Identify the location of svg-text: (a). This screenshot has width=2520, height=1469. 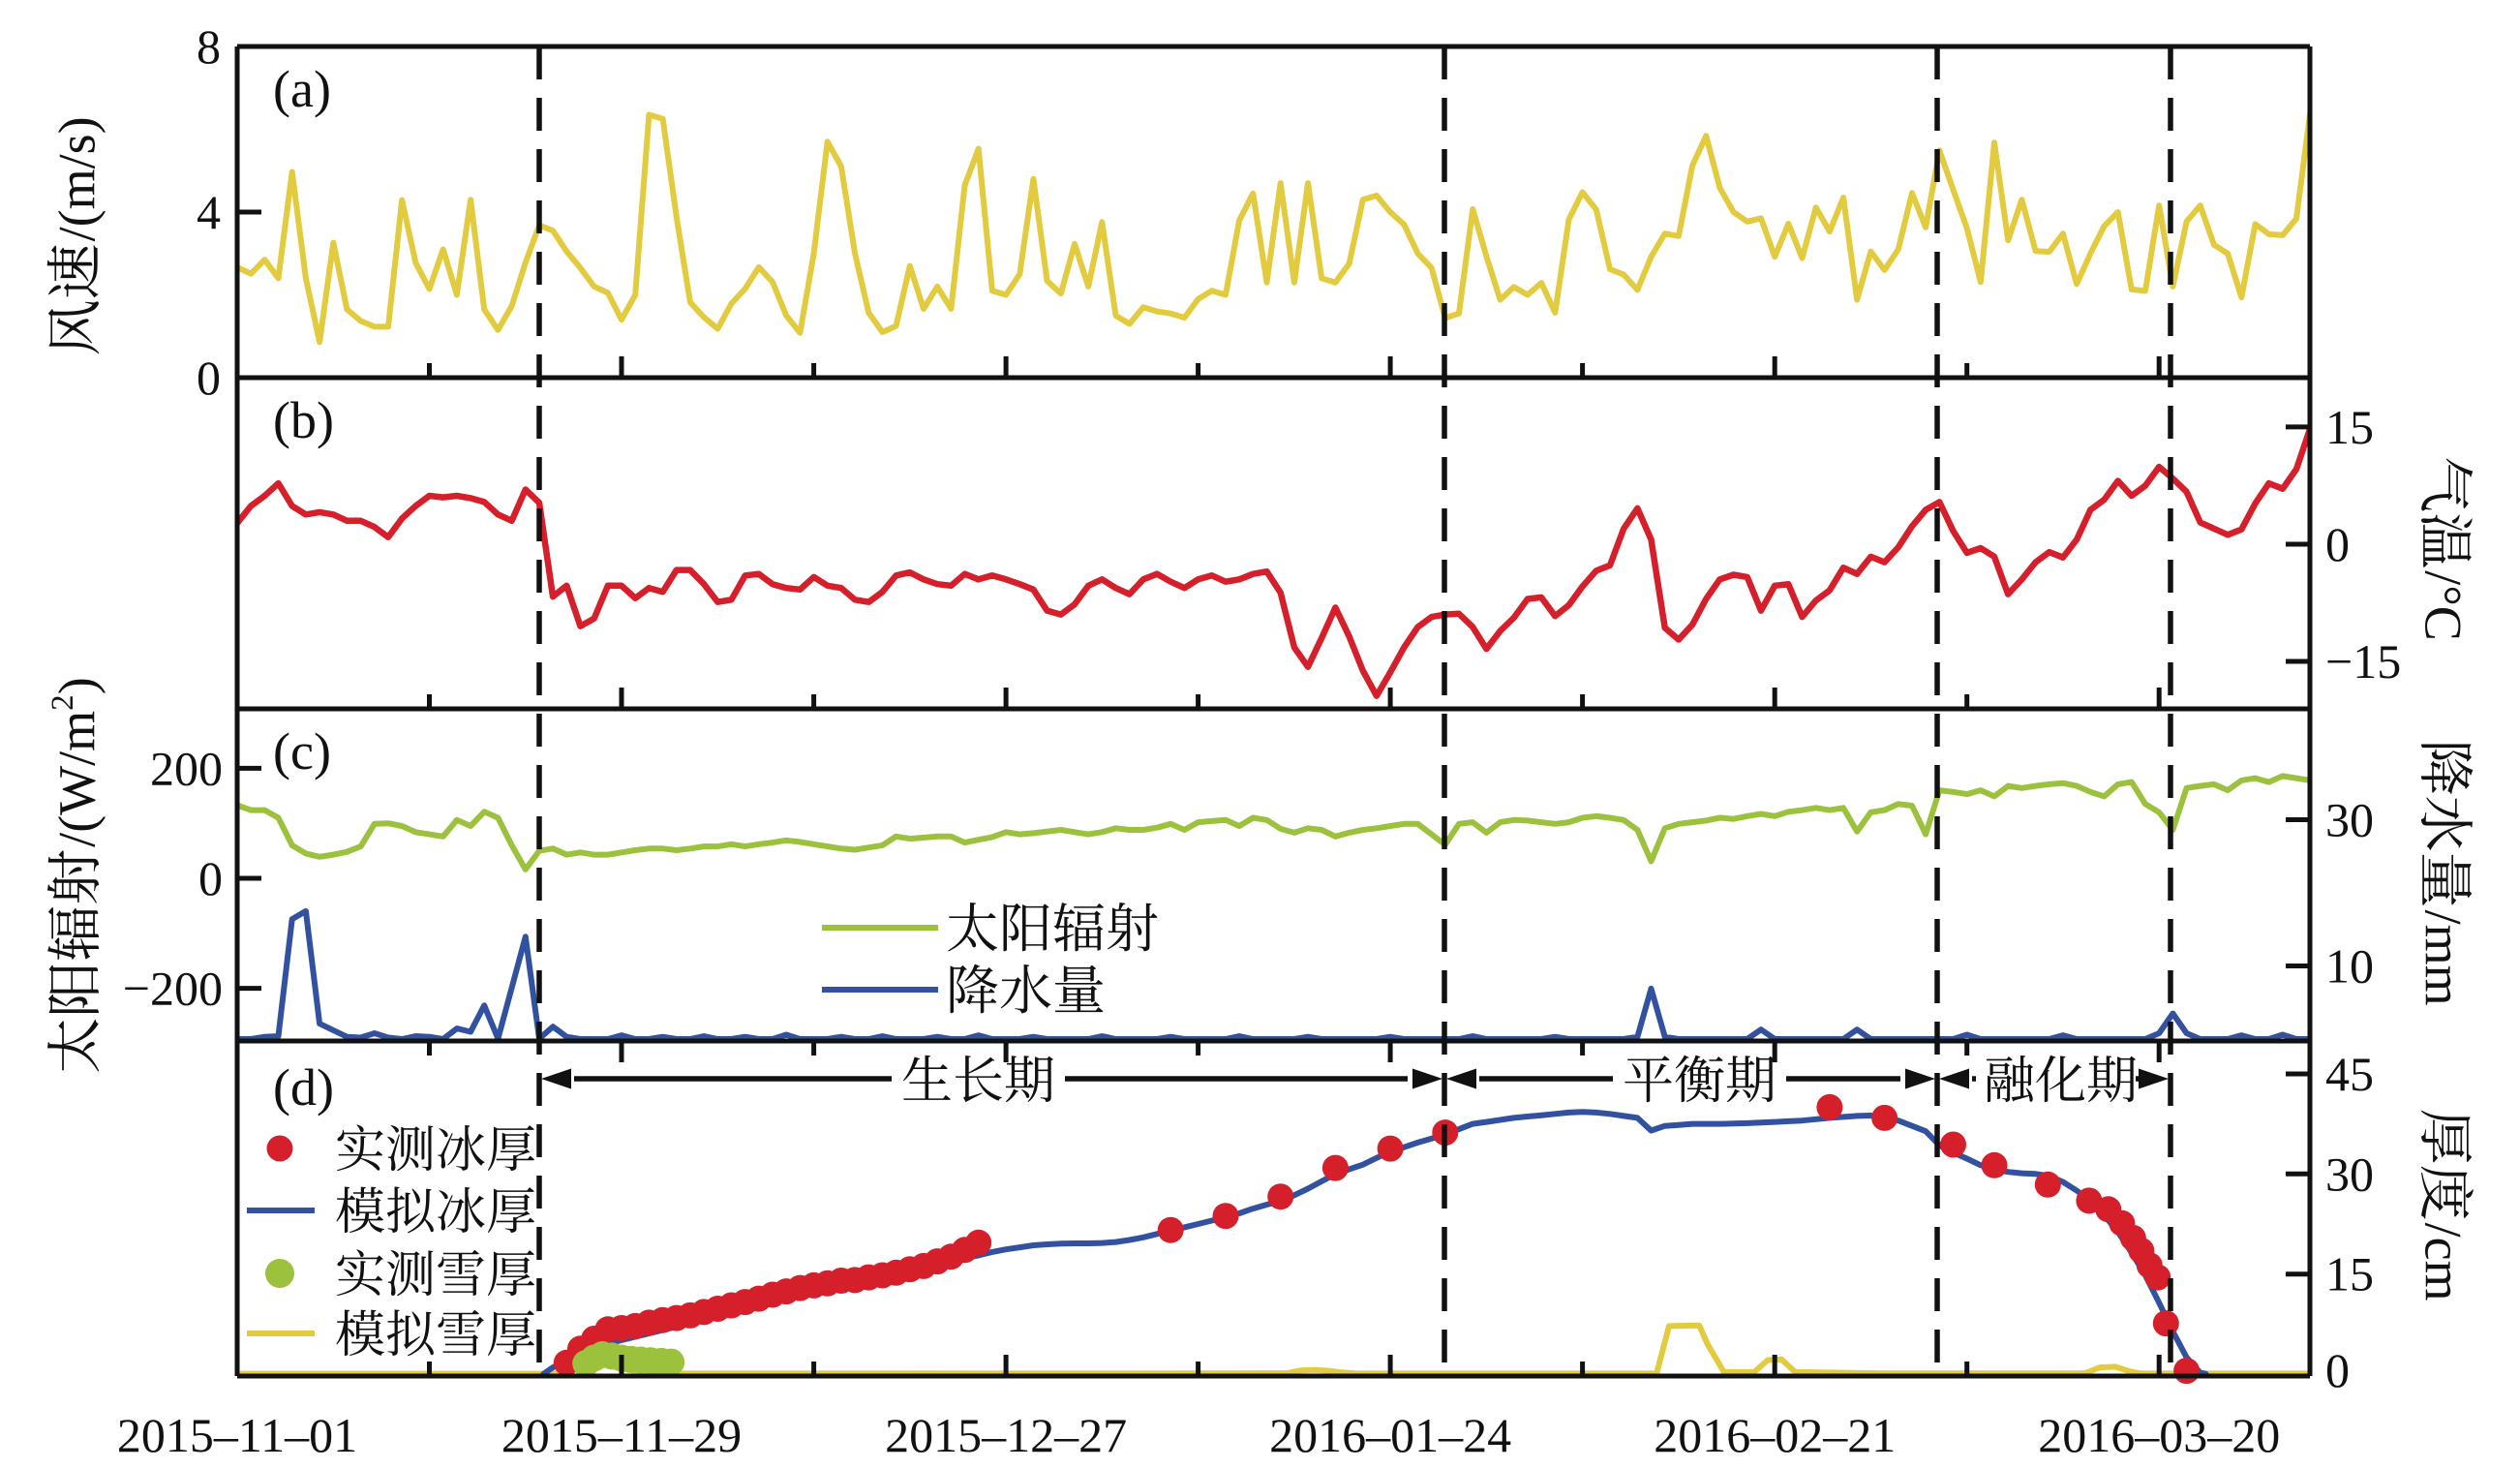
(302, 89).